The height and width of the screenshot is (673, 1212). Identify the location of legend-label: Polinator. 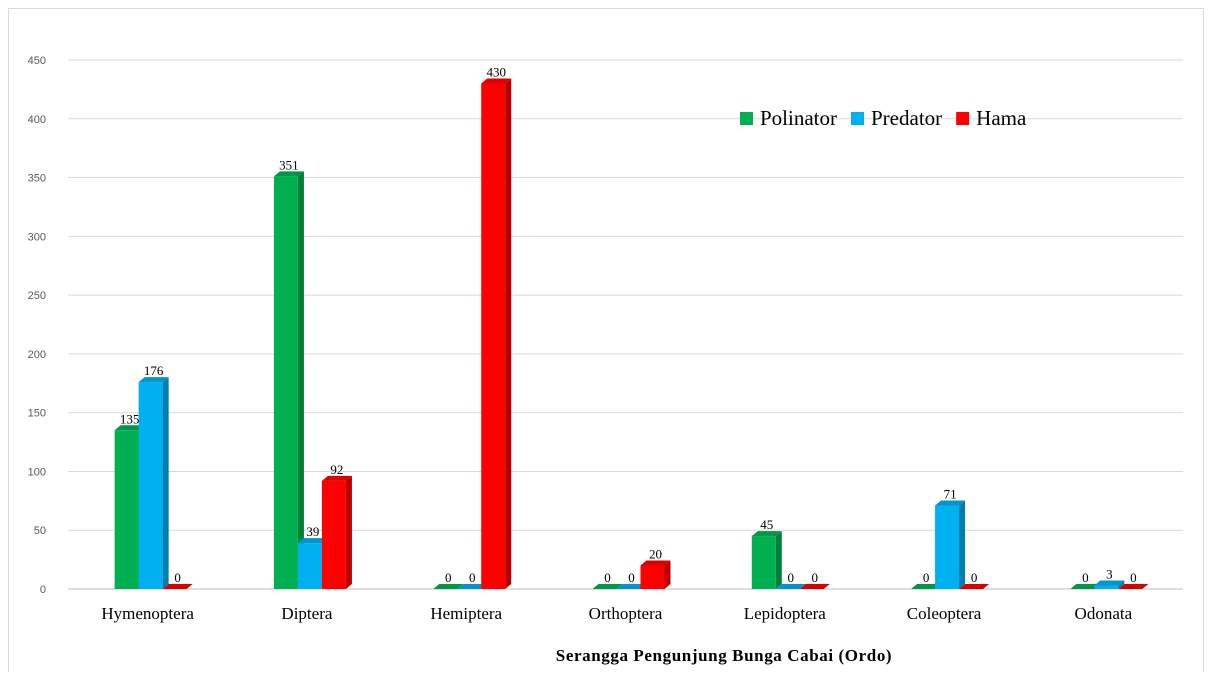
(798, 118).